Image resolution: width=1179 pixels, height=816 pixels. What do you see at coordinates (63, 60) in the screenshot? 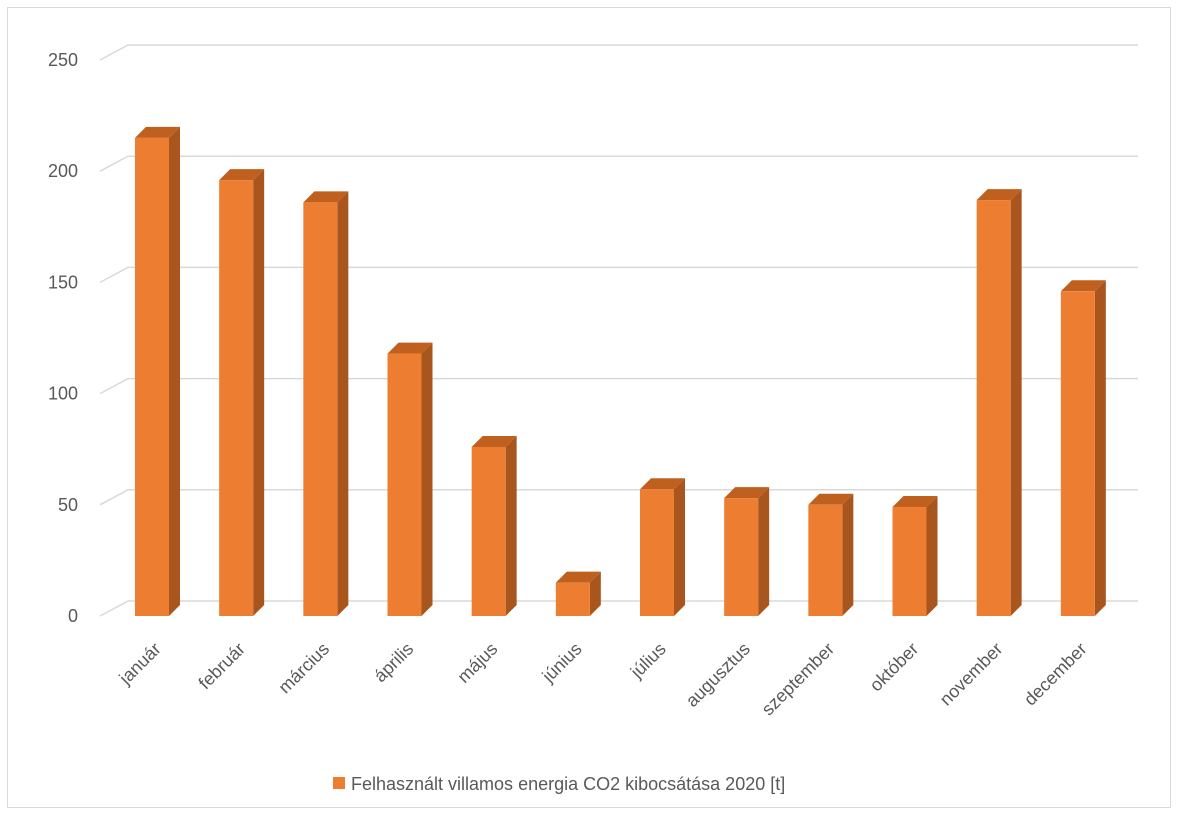
I see `y-tick-label: 250` at bounding box center [63, 60].